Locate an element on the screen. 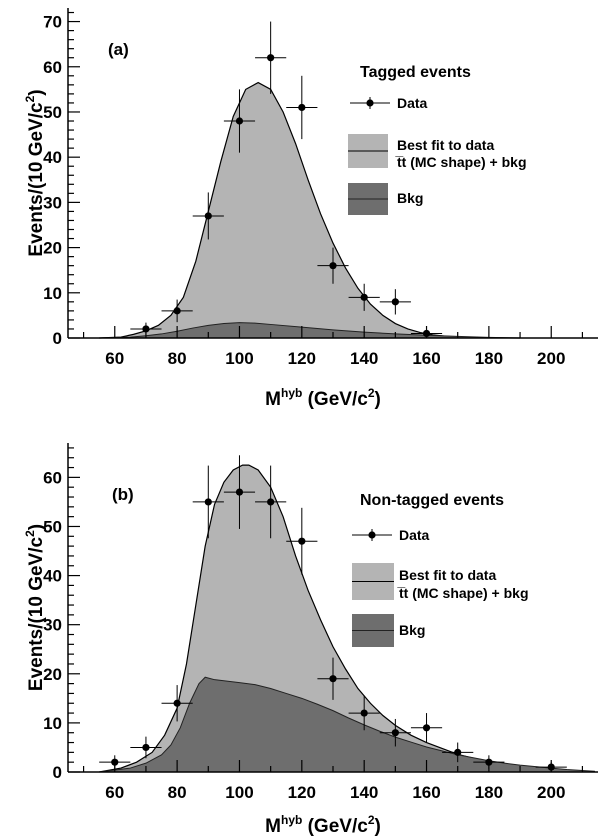  legend-title: Non-tagged events is located at coordinates (432, 500).